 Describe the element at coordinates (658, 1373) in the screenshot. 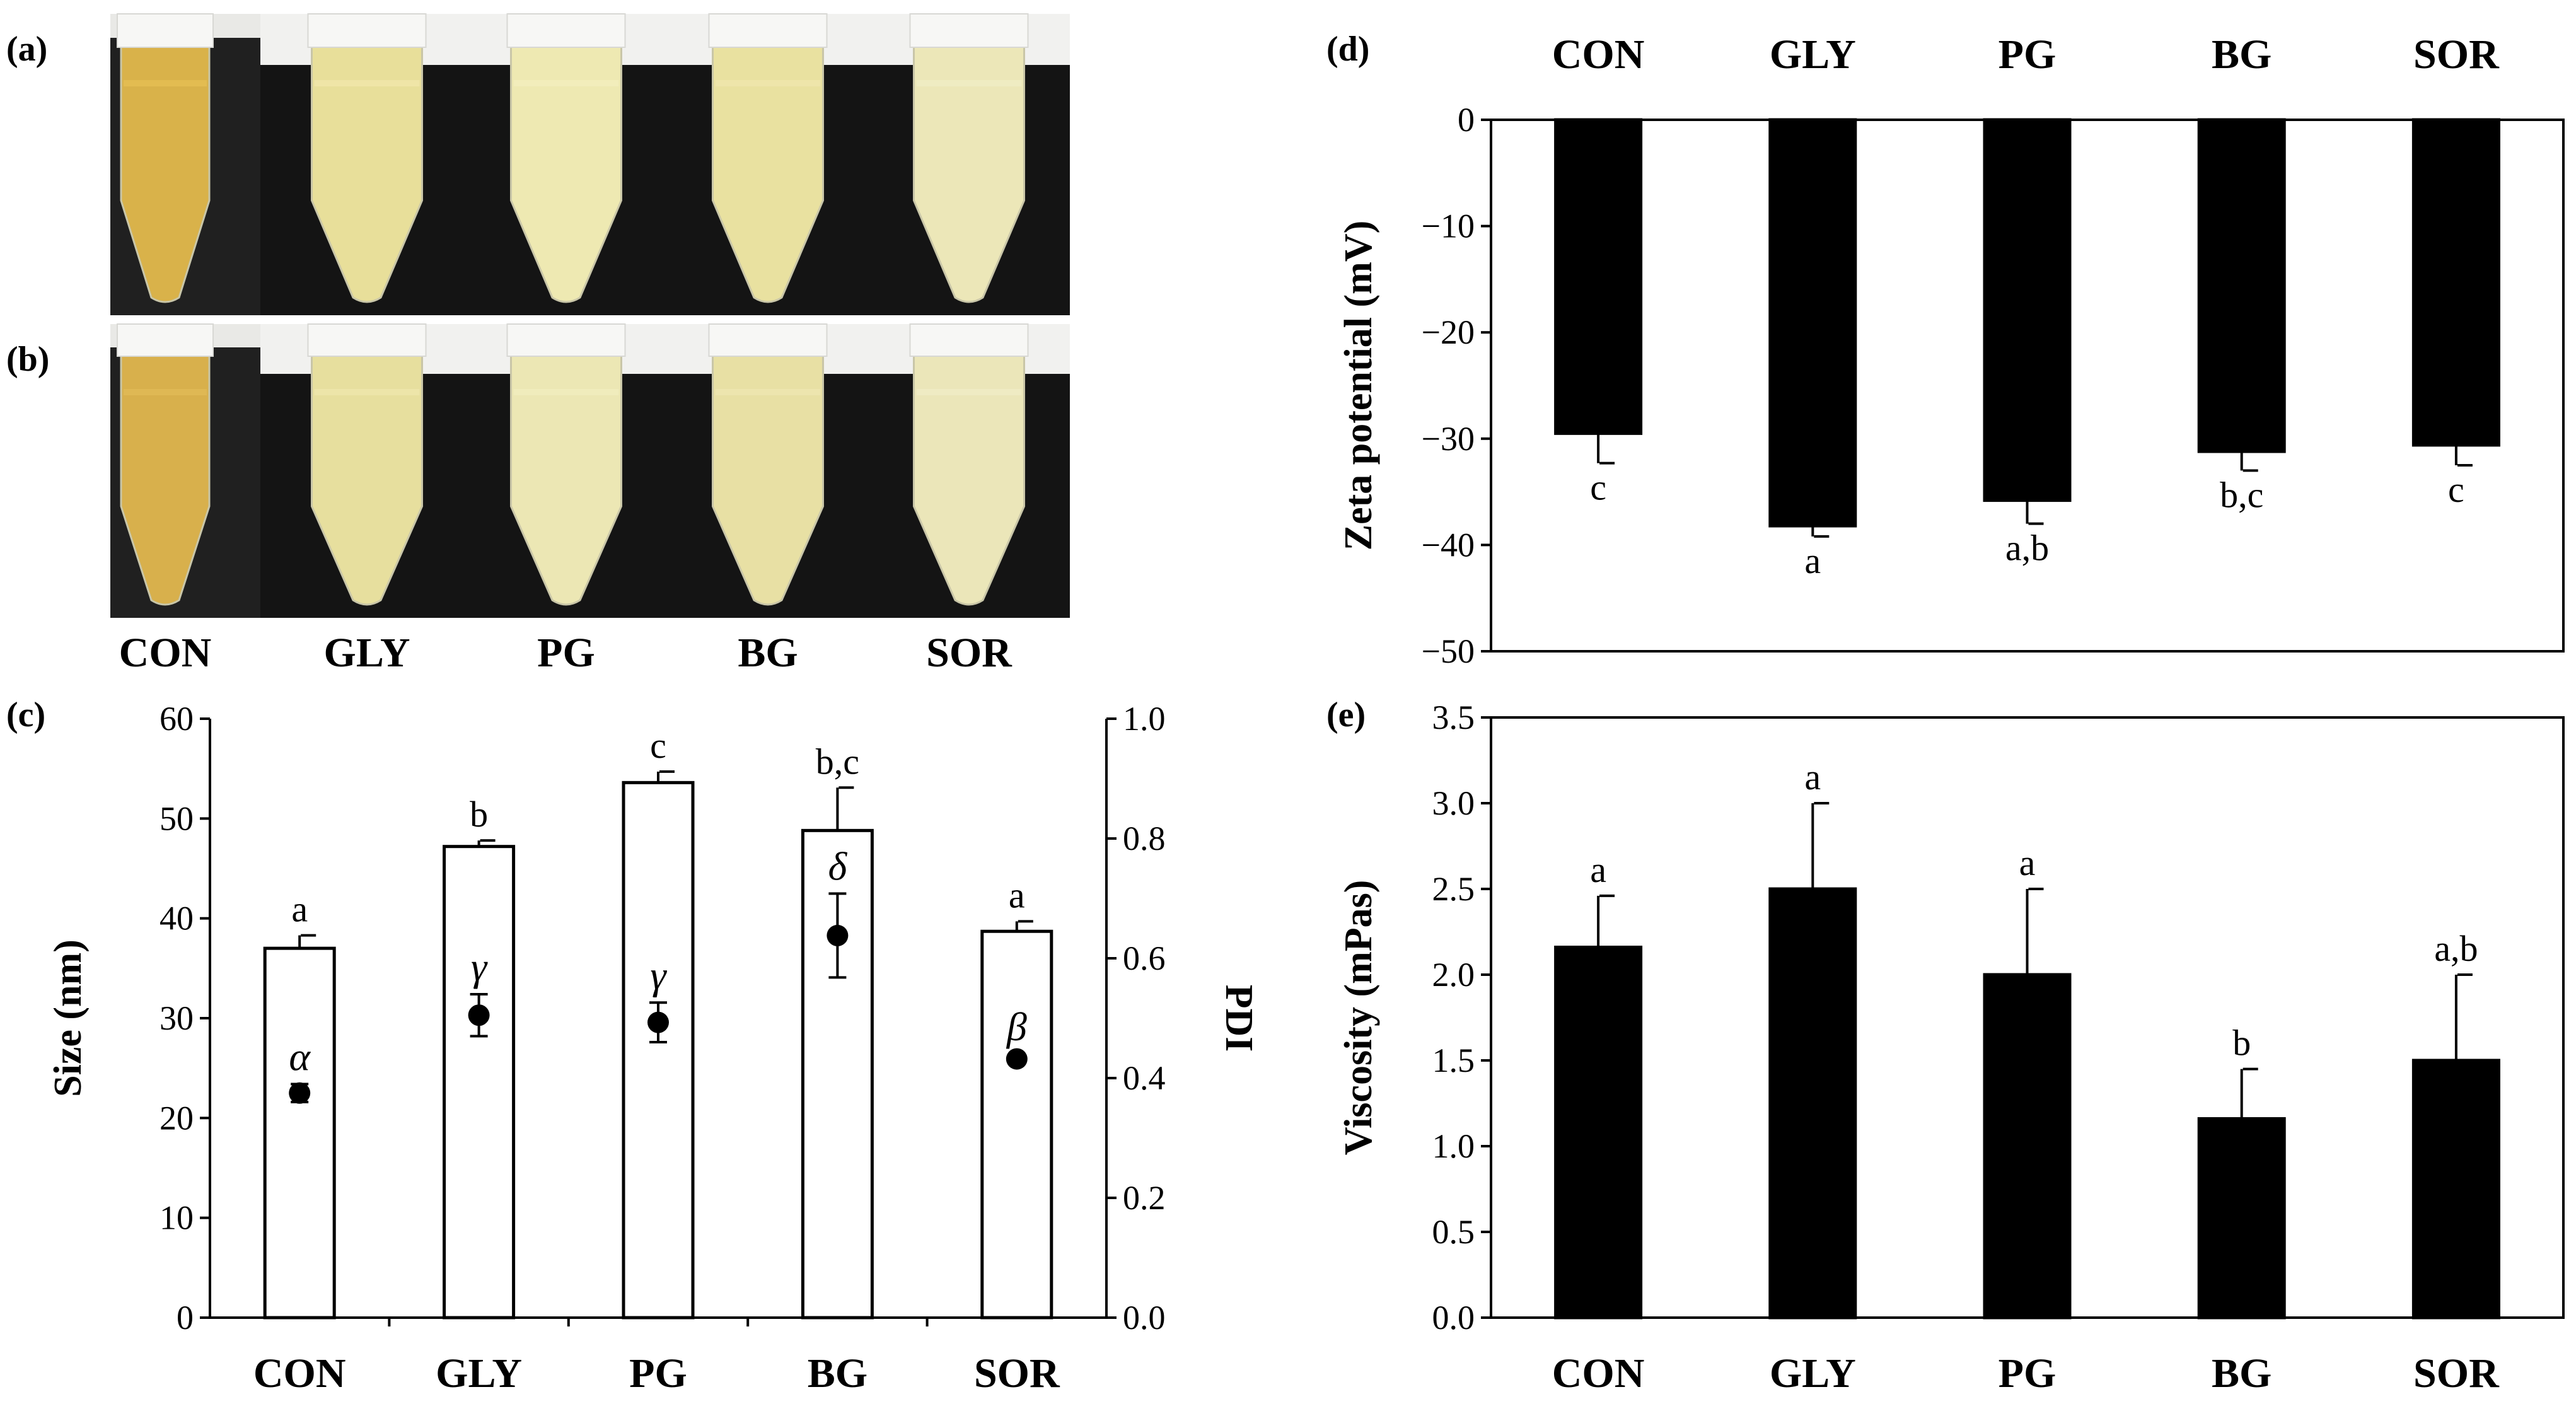

I see `x-category-label-pg: PG` at that location.